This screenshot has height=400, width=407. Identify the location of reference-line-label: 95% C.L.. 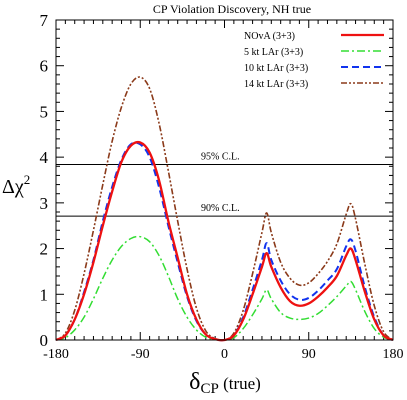
(220, 156).